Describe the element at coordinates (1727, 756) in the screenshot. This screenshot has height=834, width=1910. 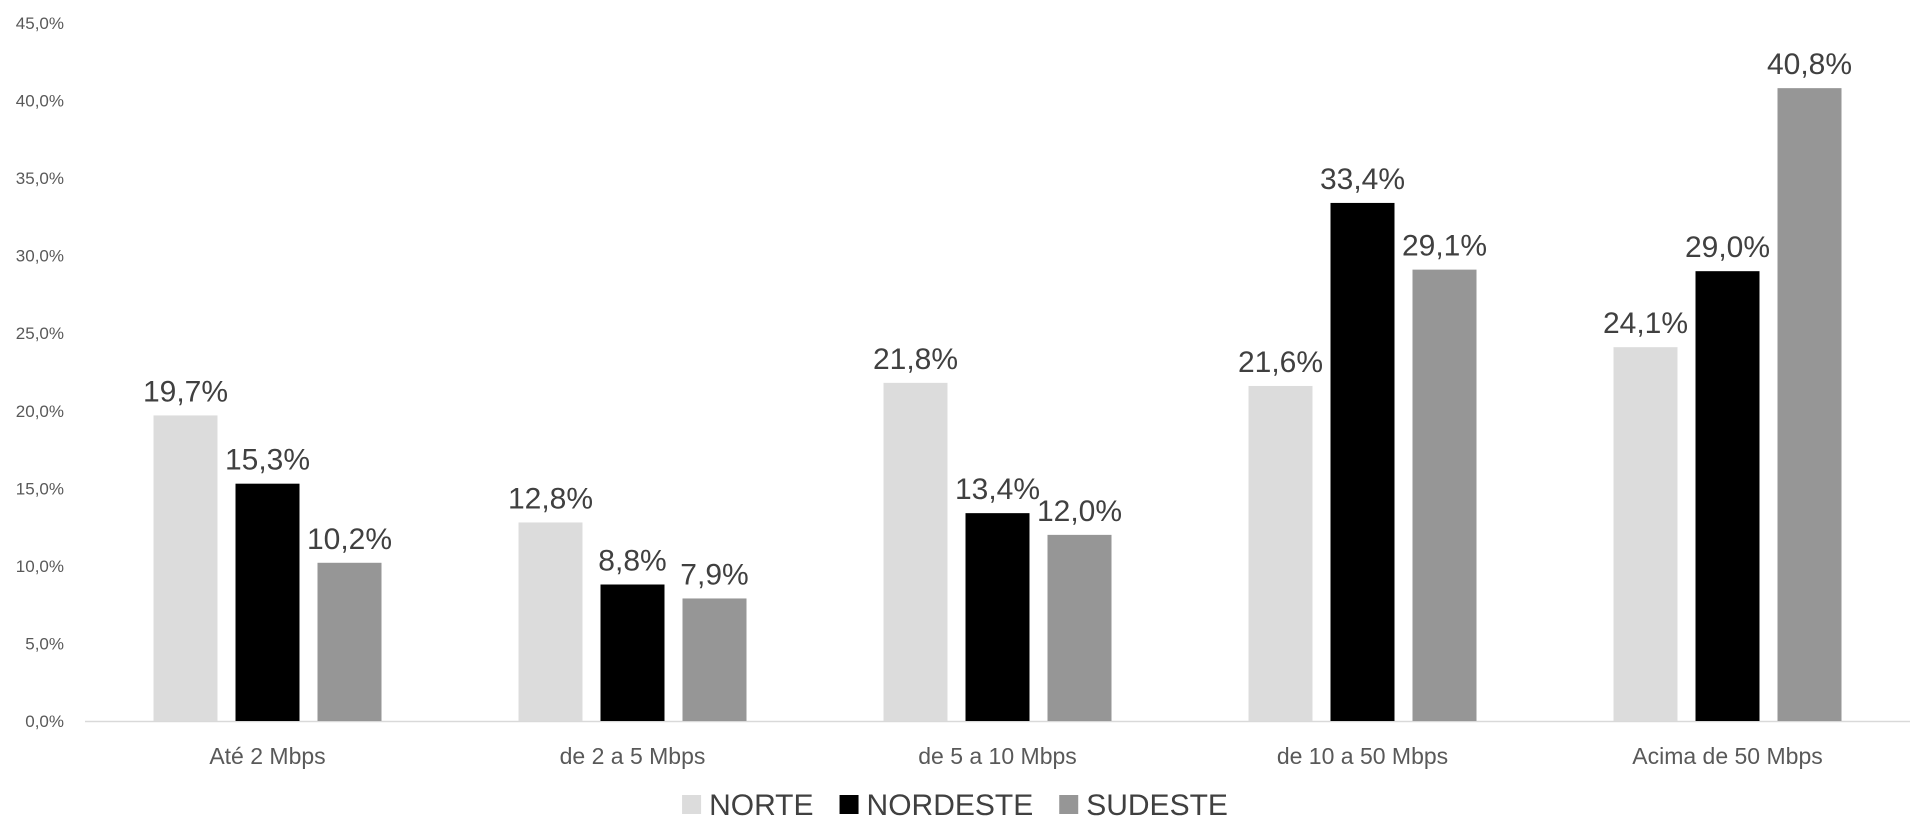
I see `x-category-label: Acima de 50 Mbps` at that location.